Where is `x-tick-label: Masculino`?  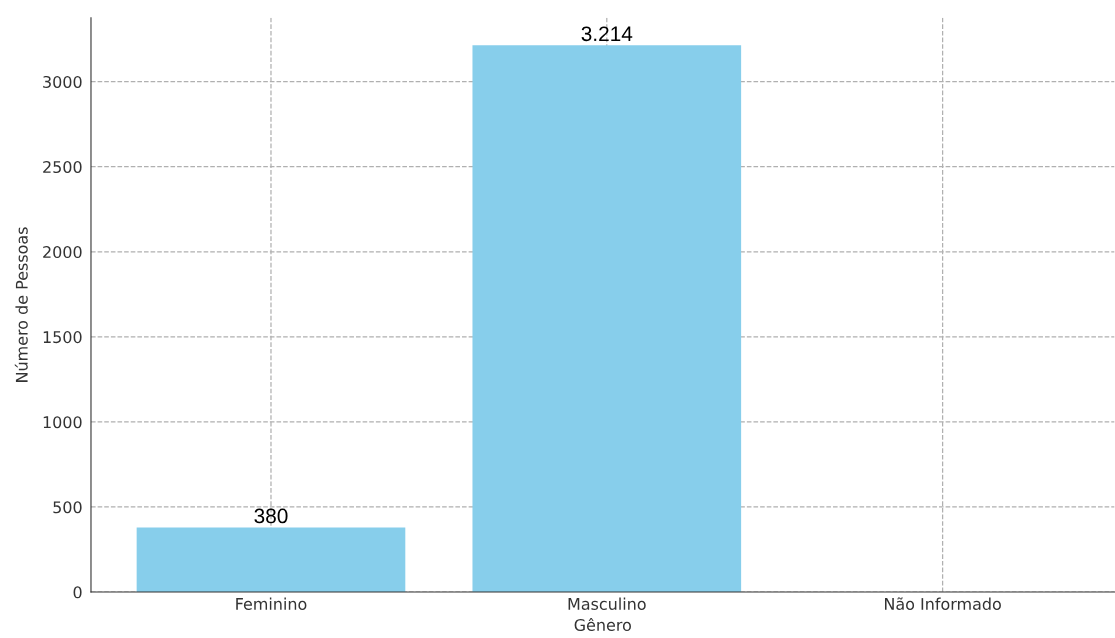
x-tick-label: Masculino is located at coordinates (607, 603).